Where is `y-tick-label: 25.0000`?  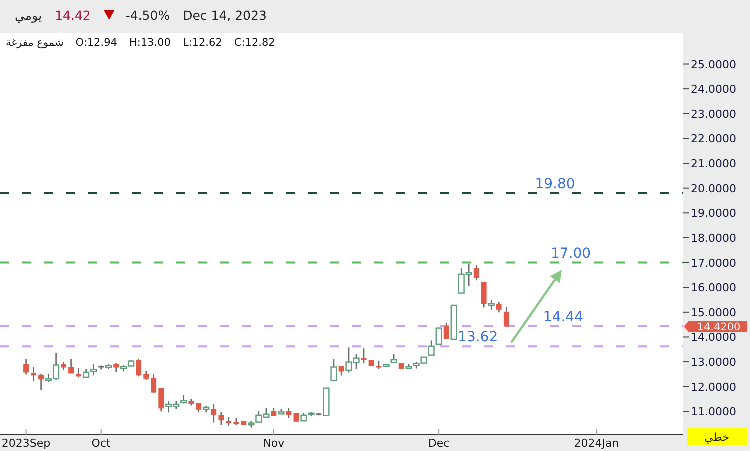 y-tick-label: 25.0000 is located at coordinates (713, 65).